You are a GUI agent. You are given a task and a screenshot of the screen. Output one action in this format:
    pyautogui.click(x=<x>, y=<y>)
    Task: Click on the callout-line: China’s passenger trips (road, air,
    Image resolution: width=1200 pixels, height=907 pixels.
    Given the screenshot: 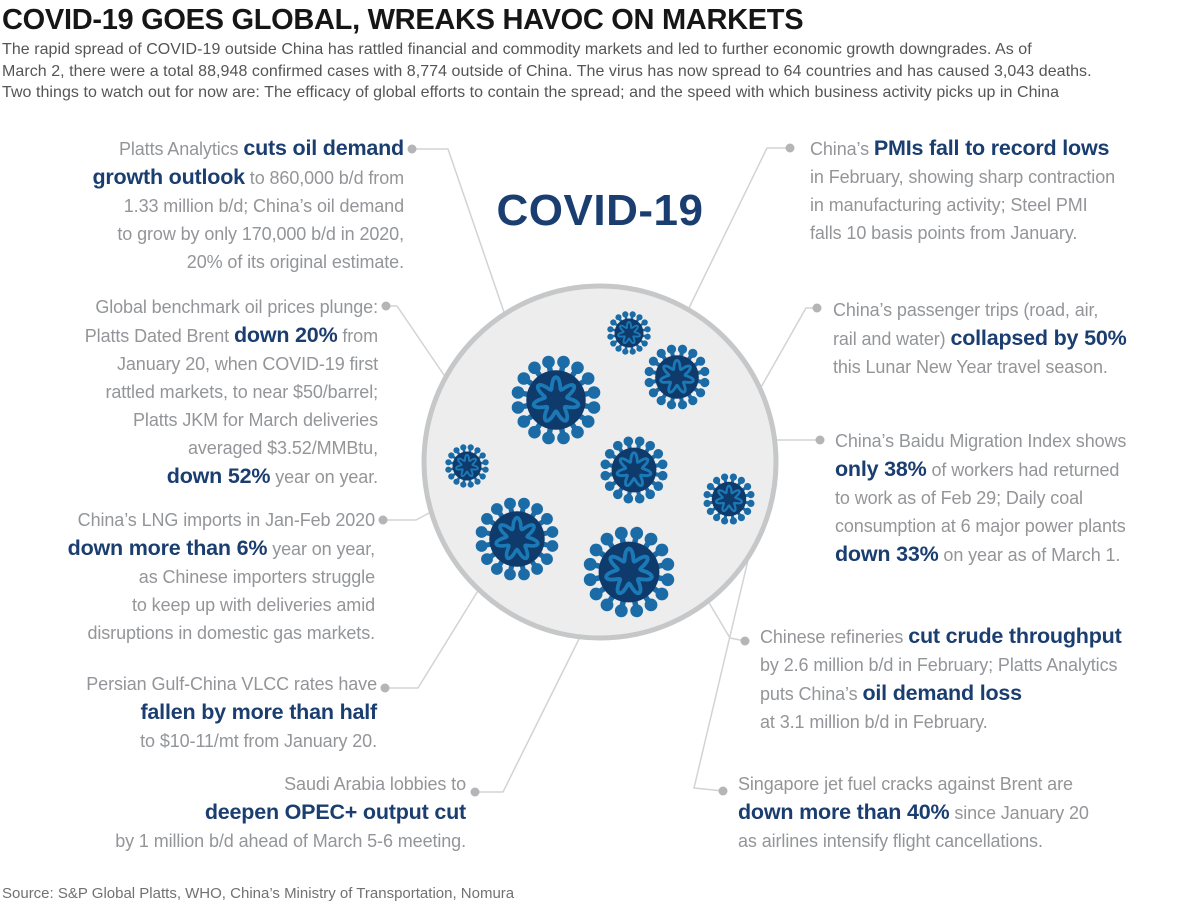 What is the action you would take?
    pyautogui.click(x=966, y=310)
    